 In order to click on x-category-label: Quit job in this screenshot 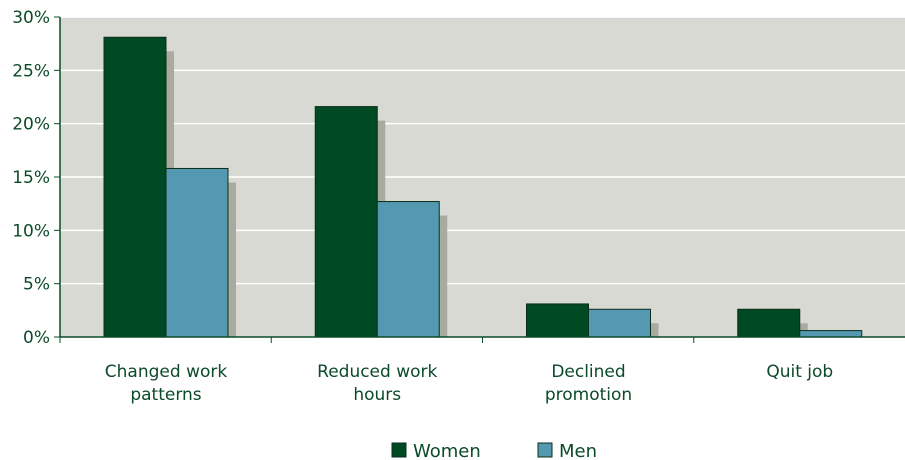, I will do `click(799, 372)`.